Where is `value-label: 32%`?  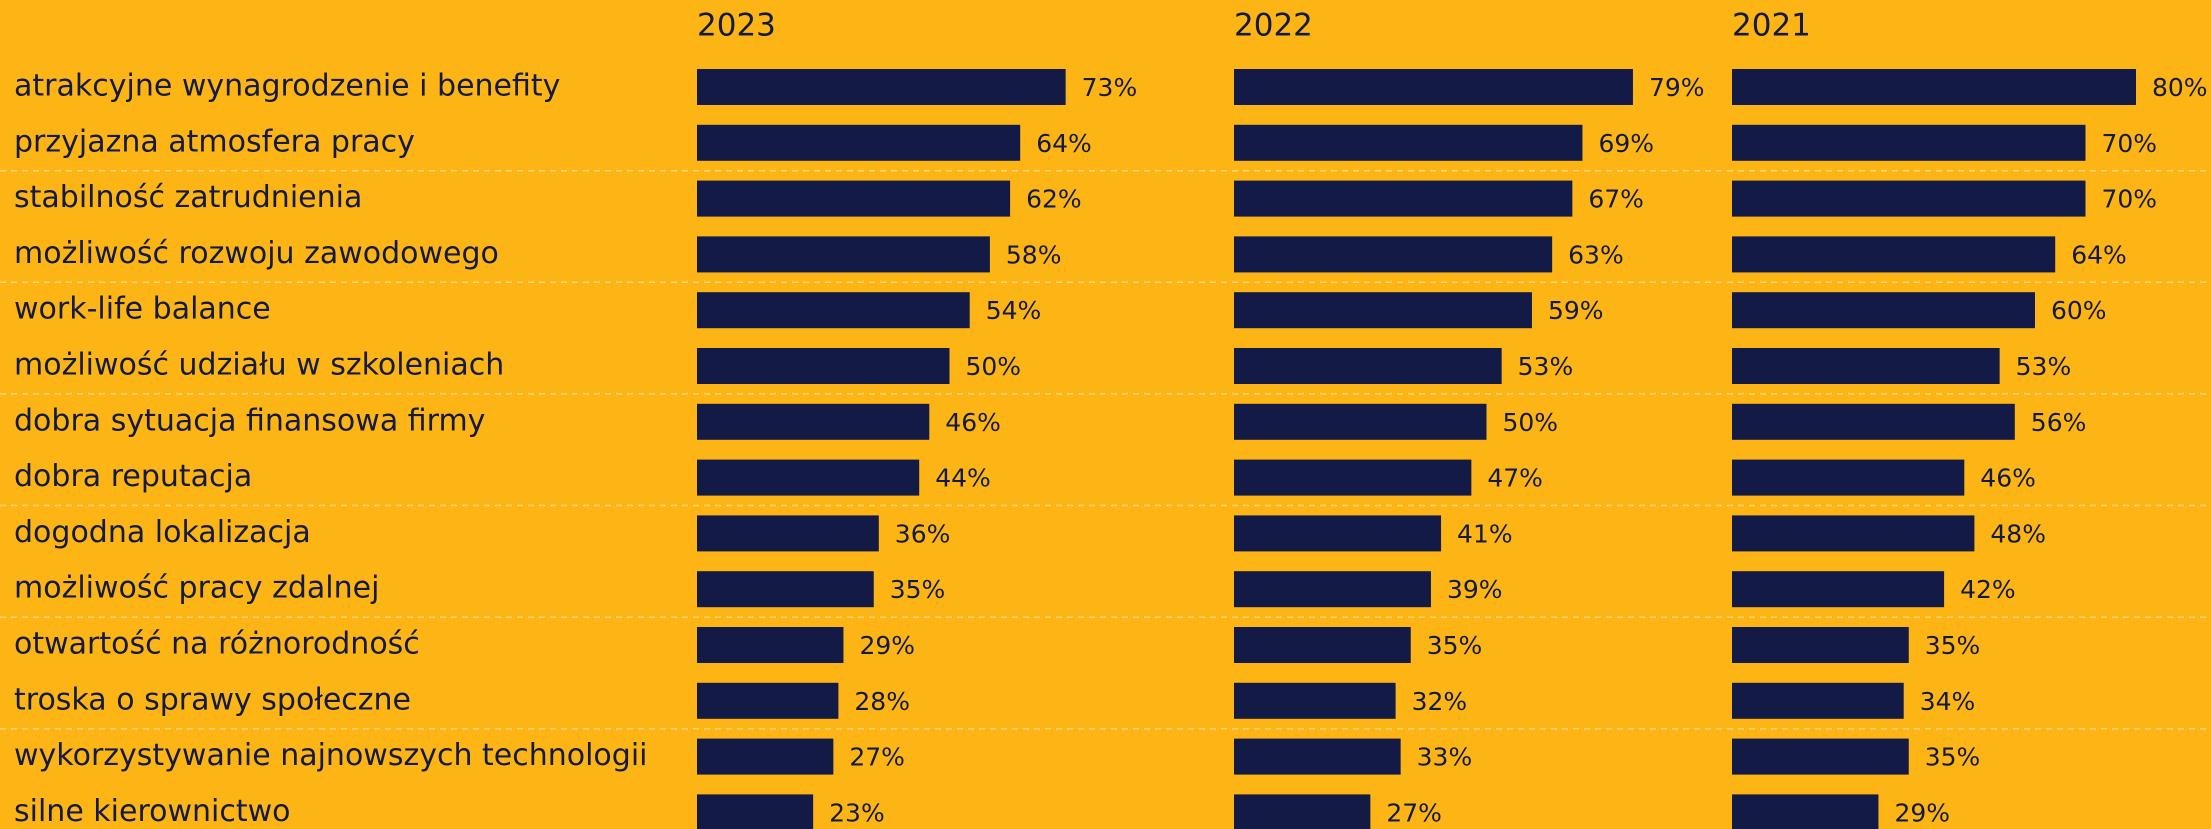 value-label: 32% is located at coordinates (1440, 701).